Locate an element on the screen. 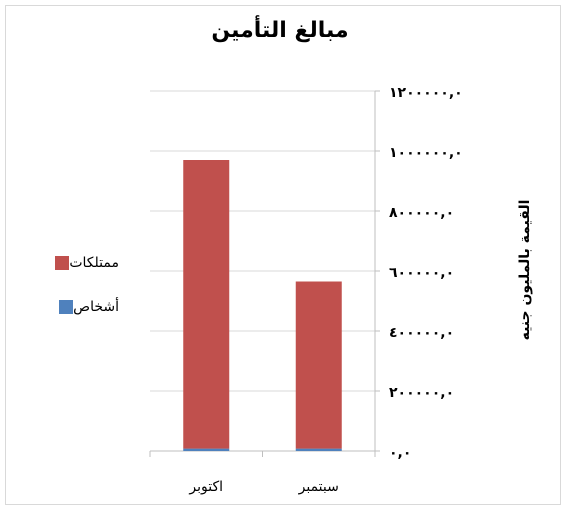 The image size is (568, 511). y-tick-label: ٨٠٠٠٠٠,٠ is located at coordinates (421, 213).